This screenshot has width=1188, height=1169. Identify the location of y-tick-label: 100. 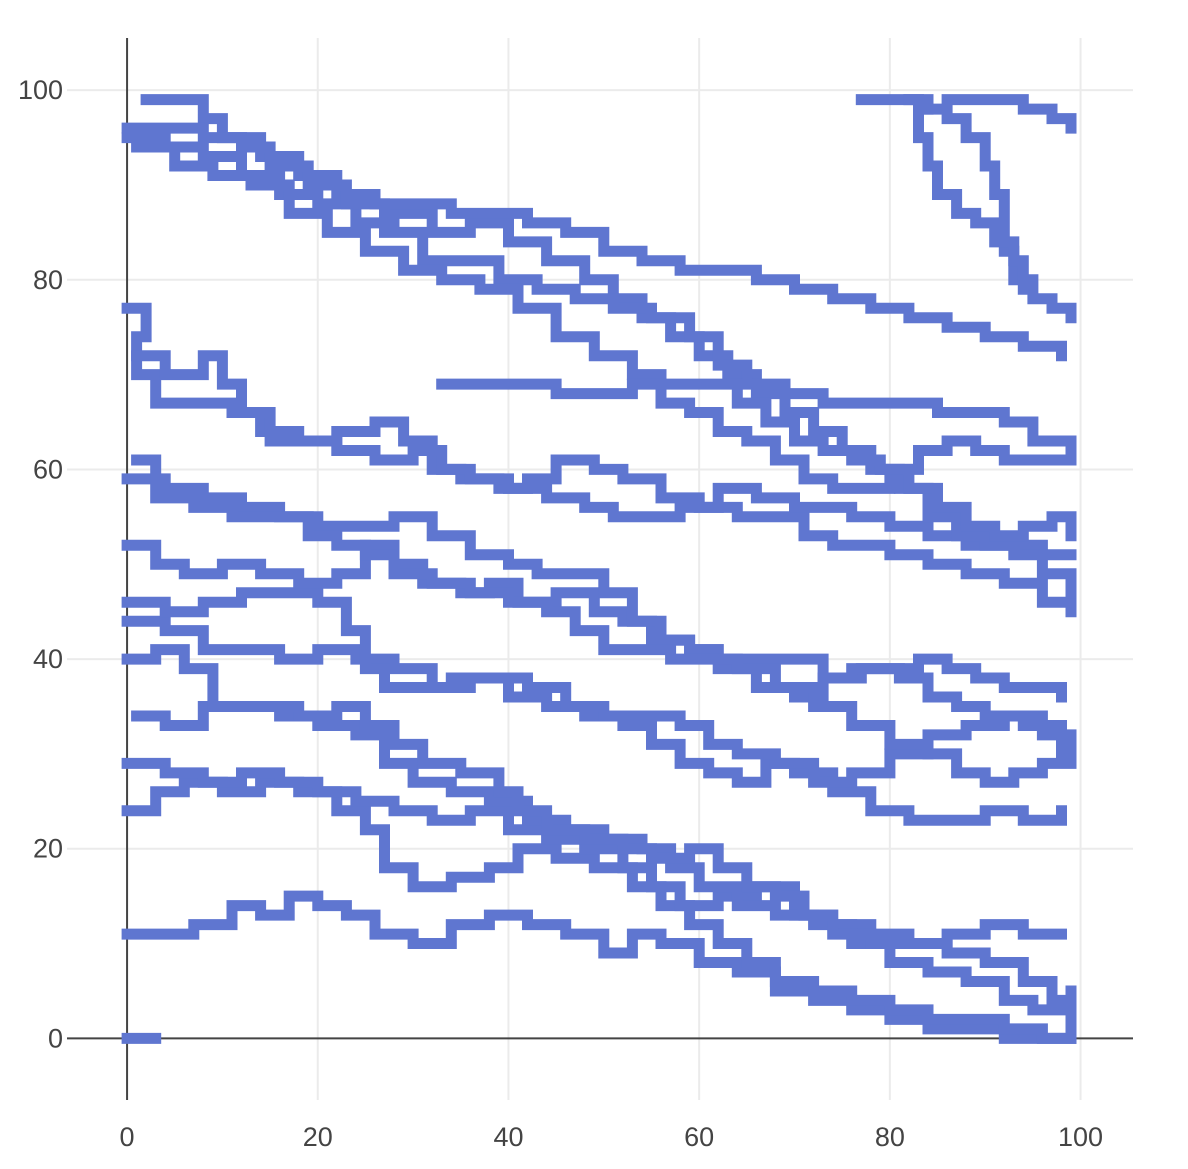
(40, 90).